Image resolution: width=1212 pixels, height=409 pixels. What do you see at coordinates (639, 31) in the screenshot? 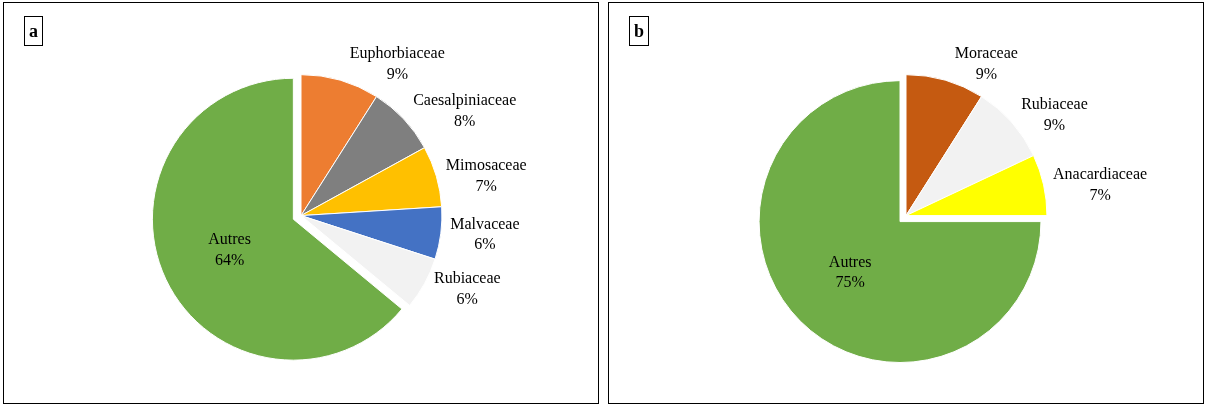
I see `chart-title: b` at bounding box center [639, 31].